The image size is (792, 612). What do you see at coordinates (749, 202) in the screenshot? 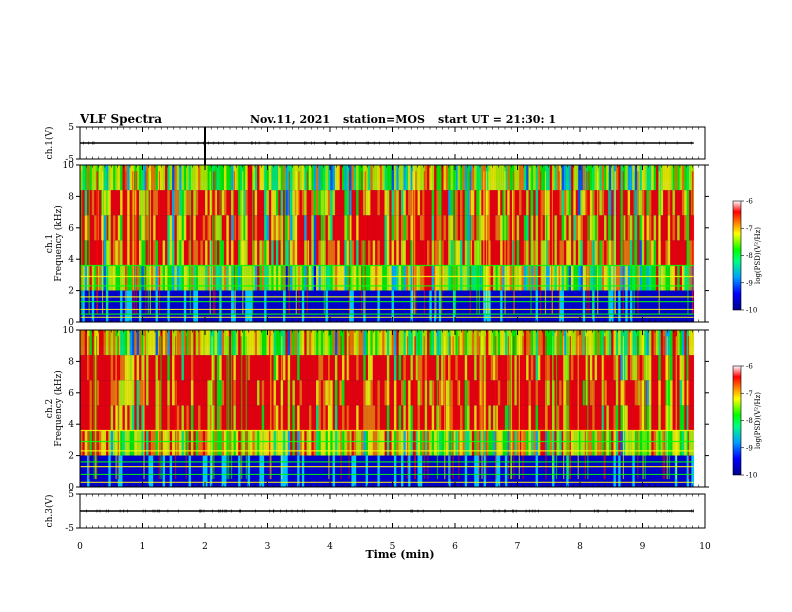
I see `colorbar-tick-label: -6` at bounding box center [749, 202].